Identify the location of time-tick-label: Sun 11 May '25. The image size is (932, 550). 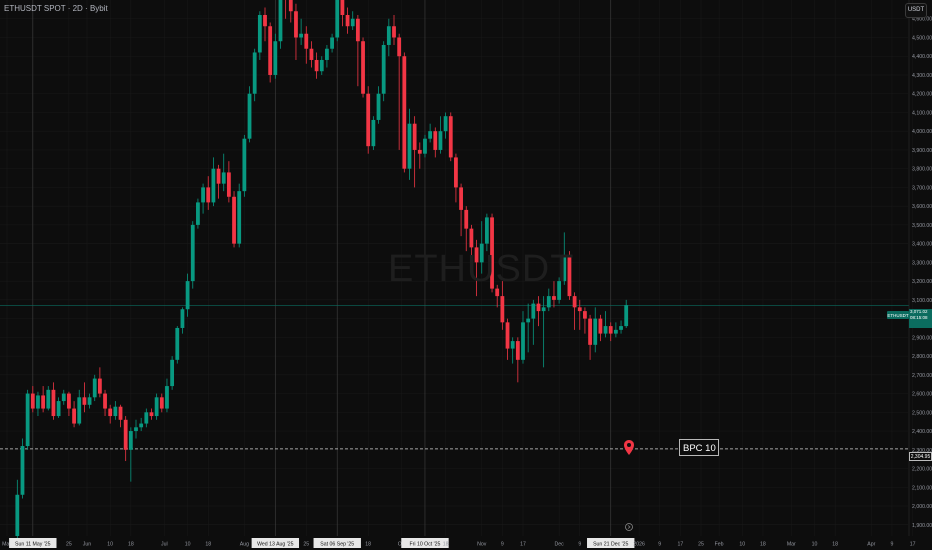
(33, 545).